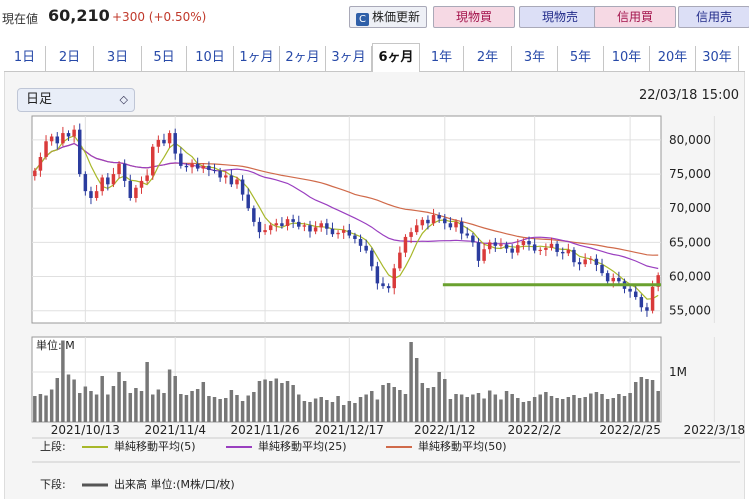  What do you see at coordinates (25, 59) in the screenshot?
I see `tab-0: 1日` at bounding box center [25, 59].